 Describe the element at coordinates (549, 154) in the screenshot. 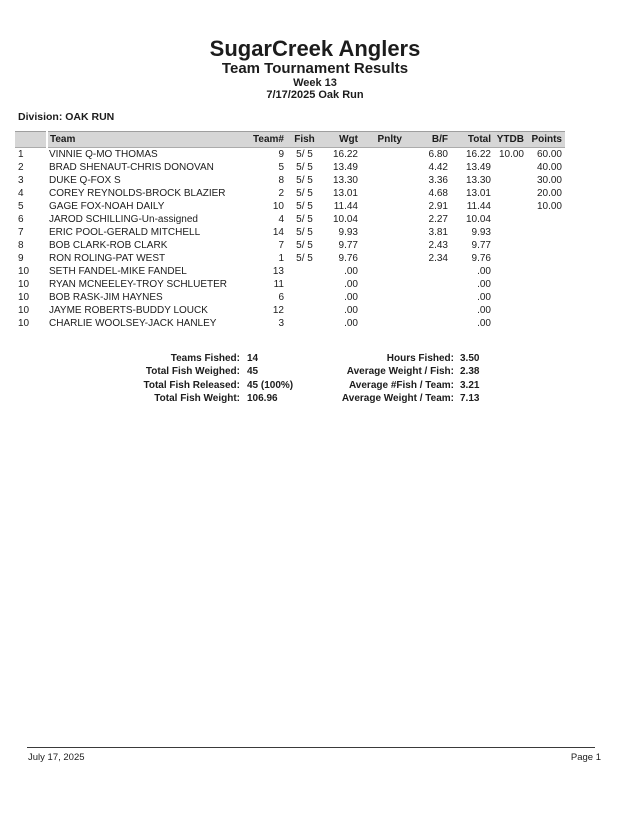

I see `cell-points: 60.00` at that location.